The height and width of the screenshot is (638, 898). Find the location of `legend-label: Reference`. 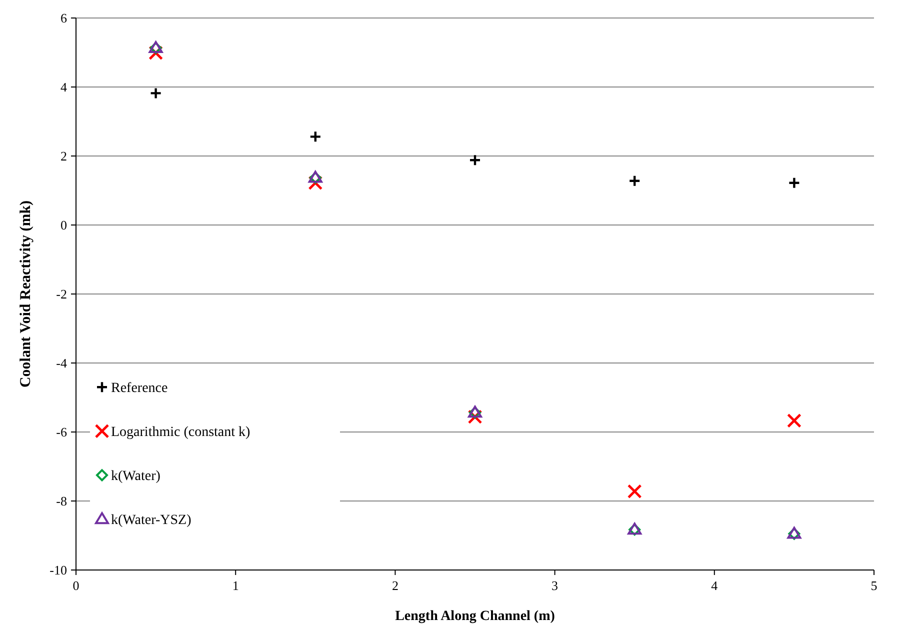

legend-label: Reference is located at coordinates (139, 388).